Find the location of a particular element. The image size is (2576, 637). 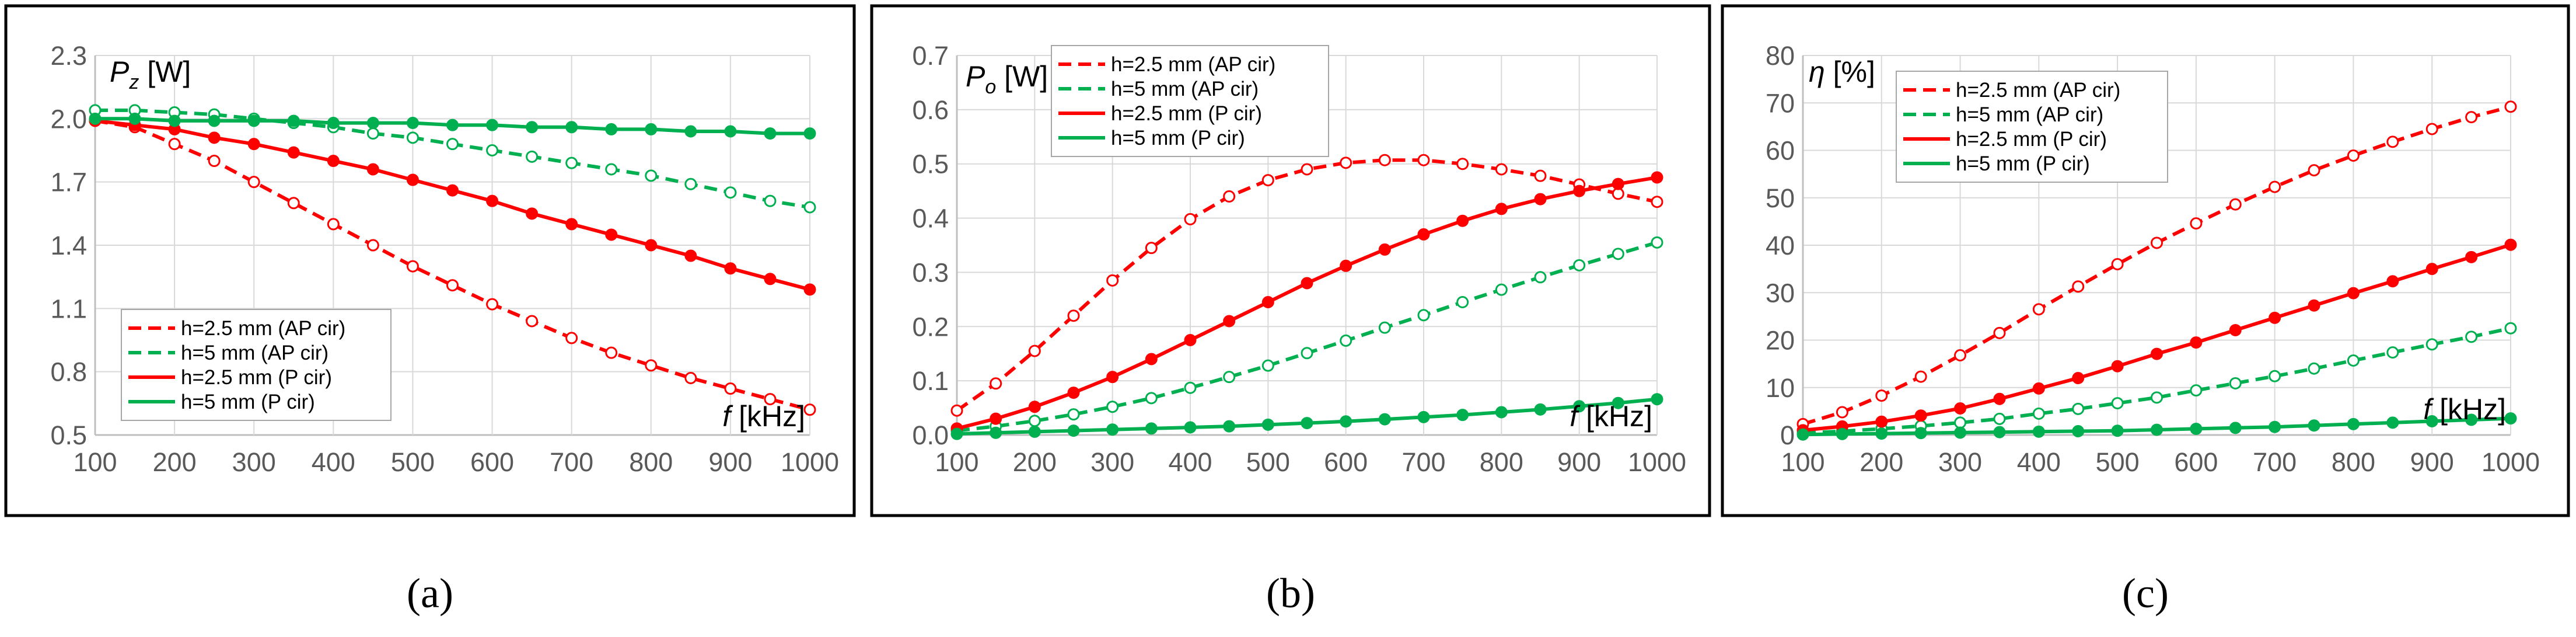

chart-a-x-tick-label: 200 is located at coordinates (175, 462).